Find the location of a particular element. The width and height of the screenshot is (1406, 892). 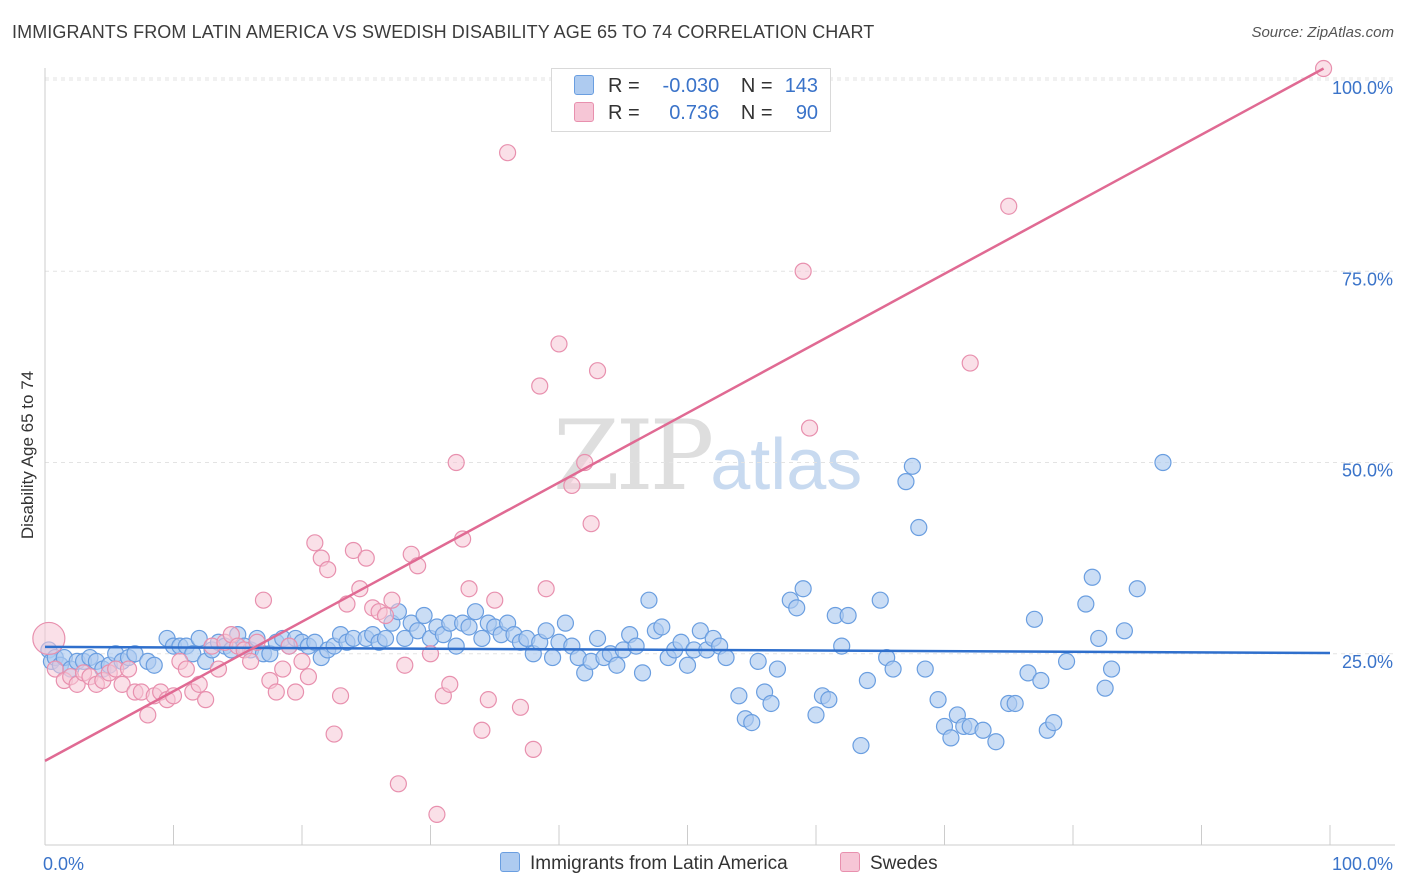

y-tick-label-100: 100.0% is located at coordinates (1362, 88).